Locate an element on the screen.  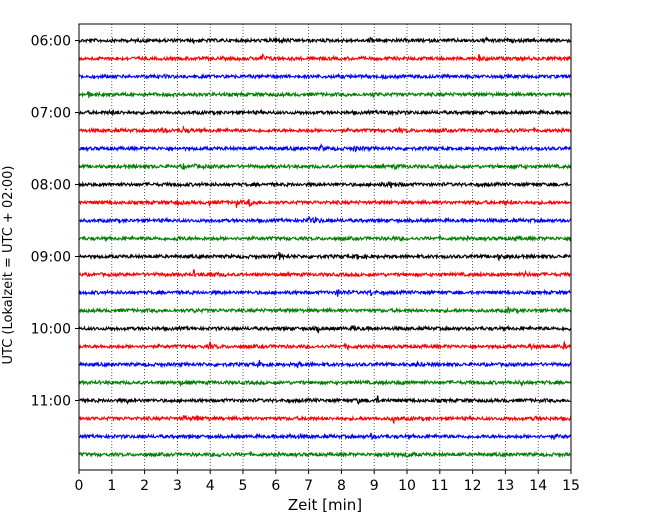
y-tick-label: 07:00 is located at coordinates (51, 114).